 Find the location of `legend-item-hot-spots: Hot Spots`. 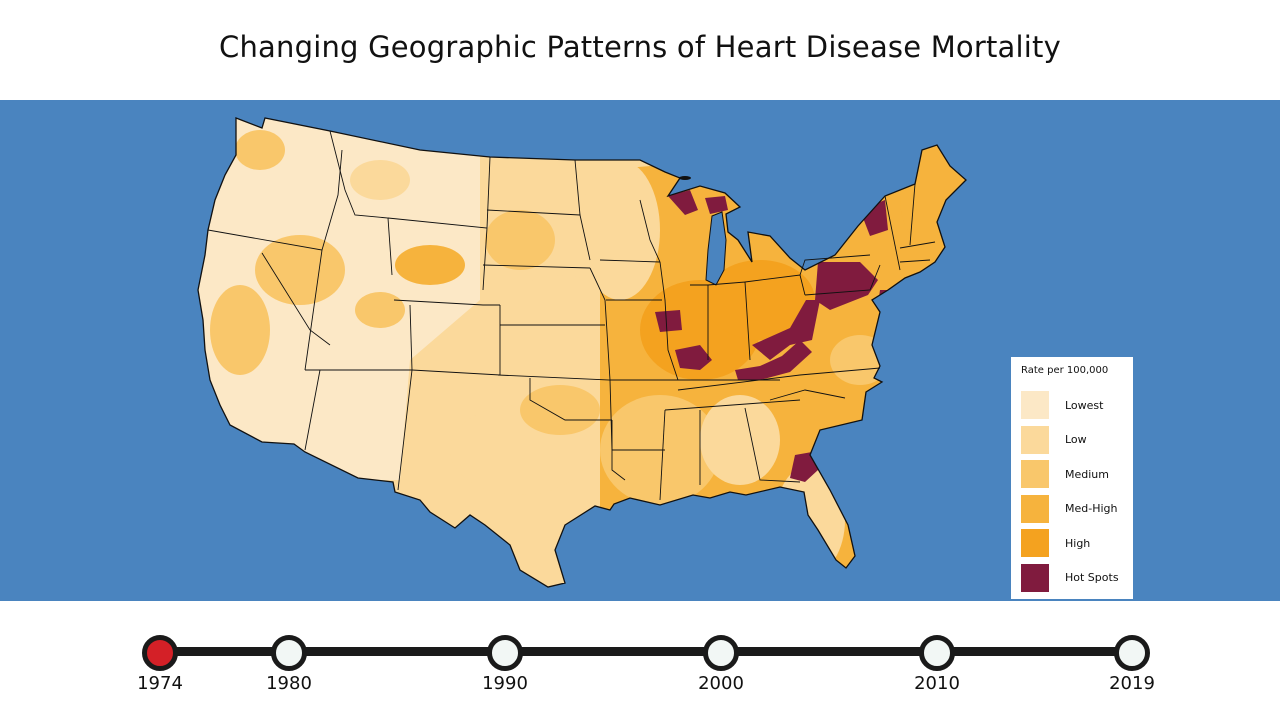

legend-item-hot-spots: Hot Spots is located at coordinates (1073, 578).